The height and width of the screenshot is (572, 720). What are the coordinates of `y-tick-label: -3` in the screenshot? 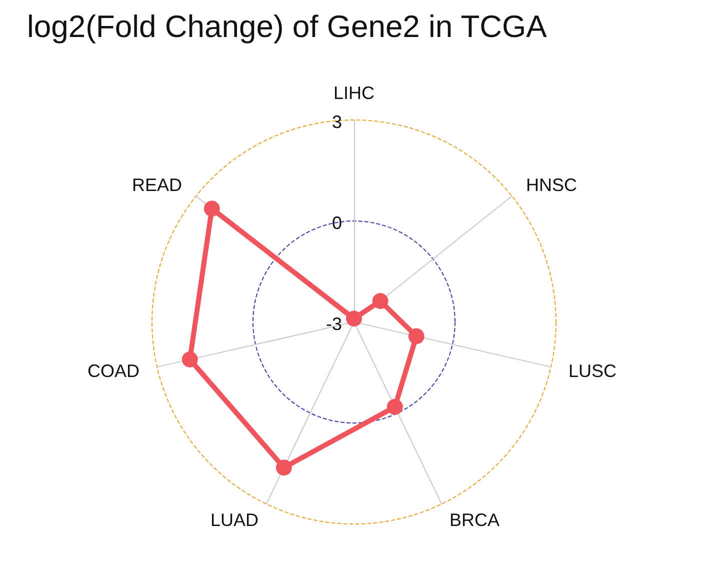 It's located at (334, 324).